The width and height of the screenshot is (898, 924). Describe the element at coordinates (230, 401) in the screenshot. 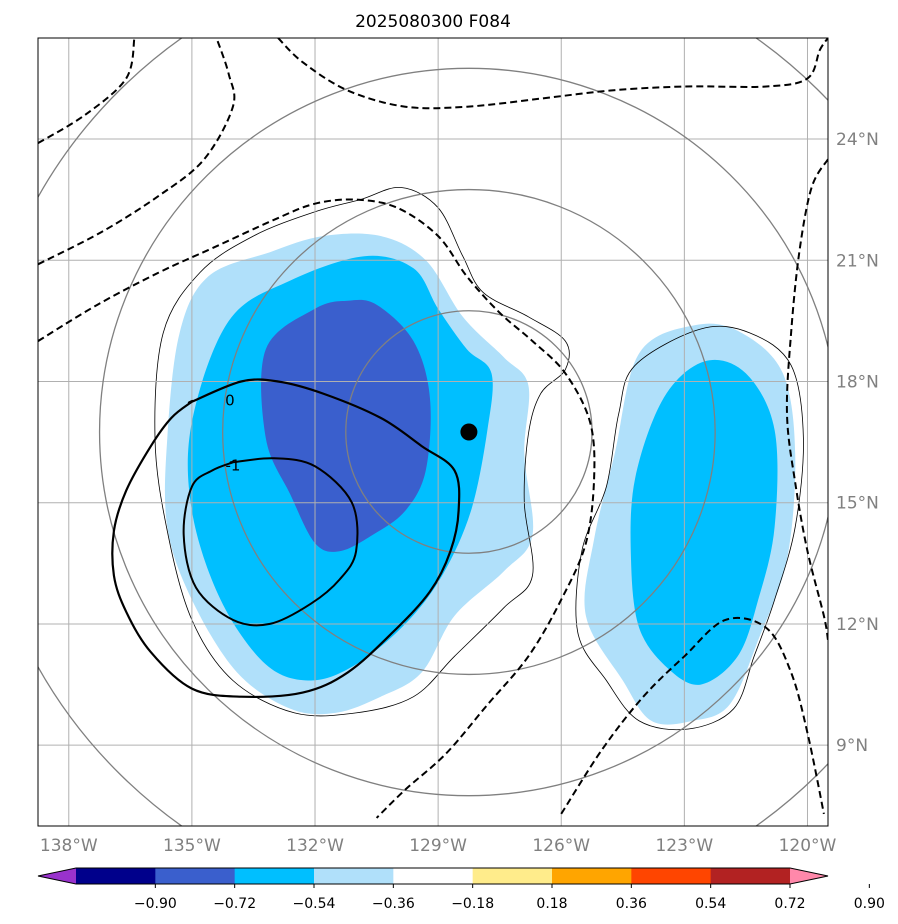

I see `contour-label: 0` at that location.